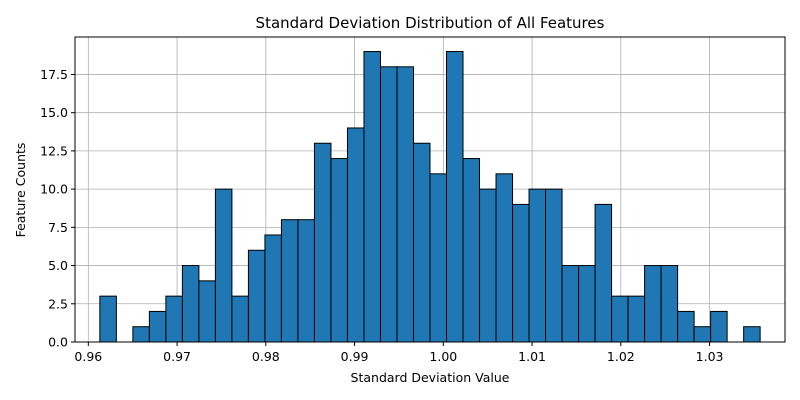 This screenshot has height=400, width=800. Describe the element at coordinates (58, 265) in the screenshot. I see `y-tick-label: 5.0` at that location.